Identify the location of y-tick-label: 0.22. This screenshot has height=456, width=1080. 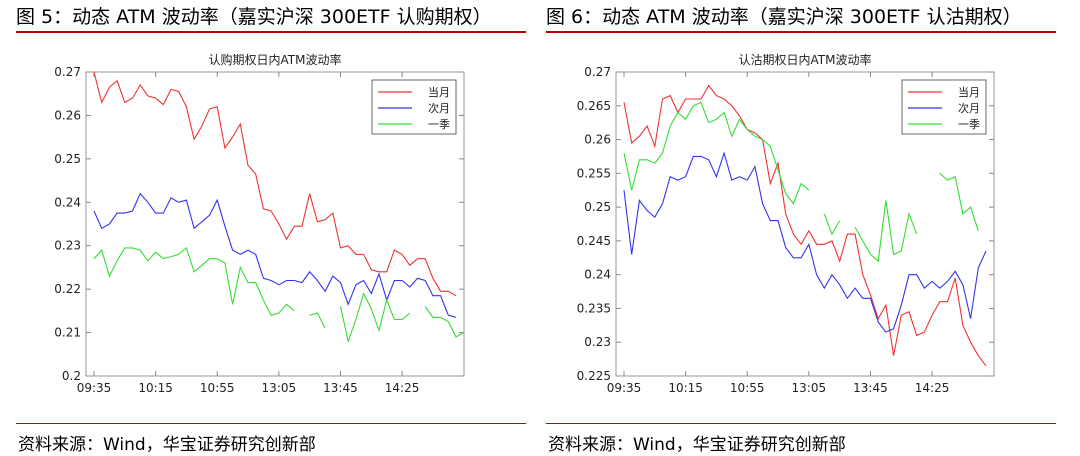
(67, 289).